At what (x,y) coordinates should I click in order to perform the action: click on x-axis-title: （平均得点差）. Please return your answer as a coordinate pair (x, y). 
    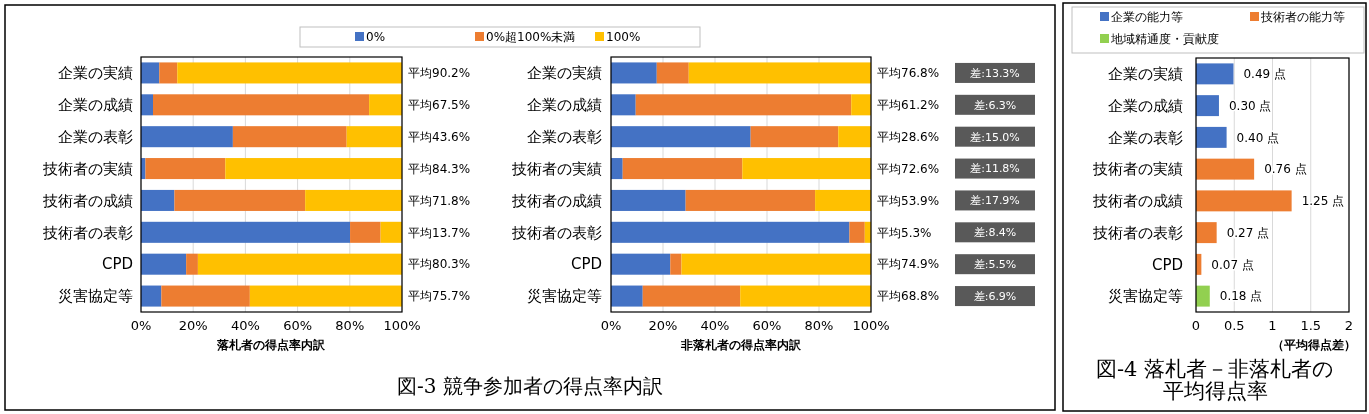
    Looking at the image, I should click on (1314, 345).